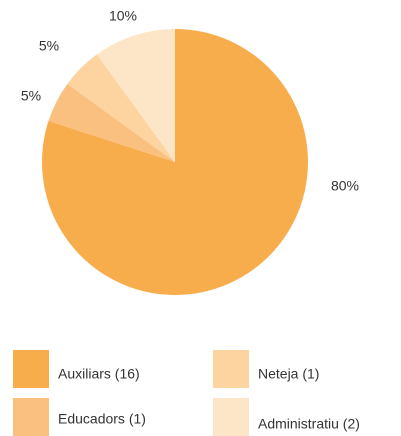  What do you see at coordinates (309, 424) in the screenshot?
I see `legend-label: Administratiu (2)` at bounding box center [309, 424].